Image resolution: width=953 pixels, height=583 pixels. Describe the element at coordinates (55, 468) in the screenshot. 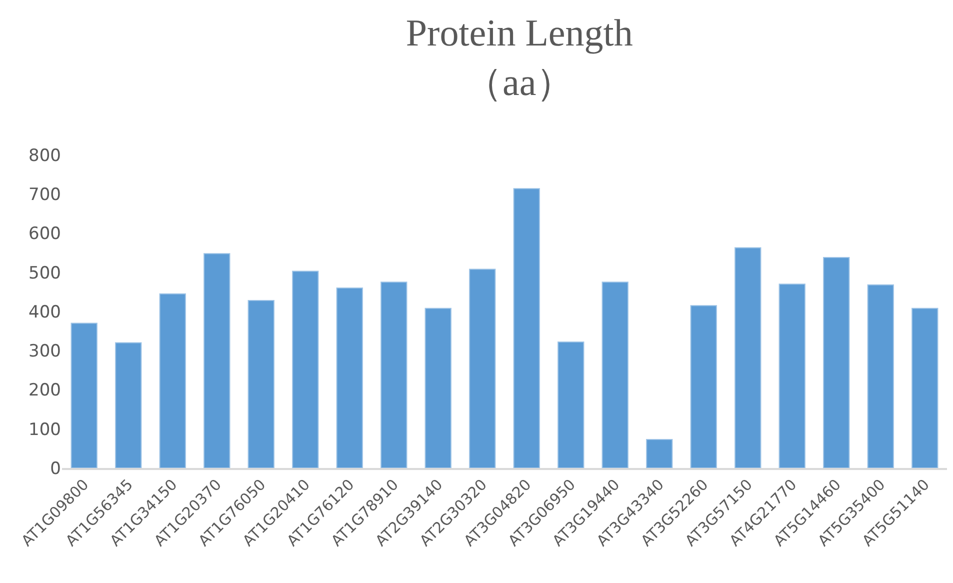

I see `y-tick-label: 0` at that location.